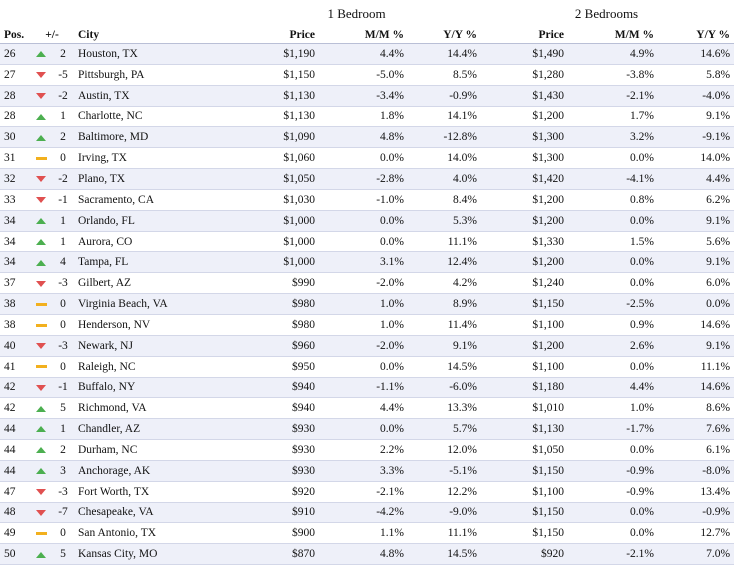 Image resolution: width=734 pixels, height=565 pixels. What do you see at coordinates (15, 75) in the screenshot?
I see `rank-cell: 27` at bounding box center [15, 75].